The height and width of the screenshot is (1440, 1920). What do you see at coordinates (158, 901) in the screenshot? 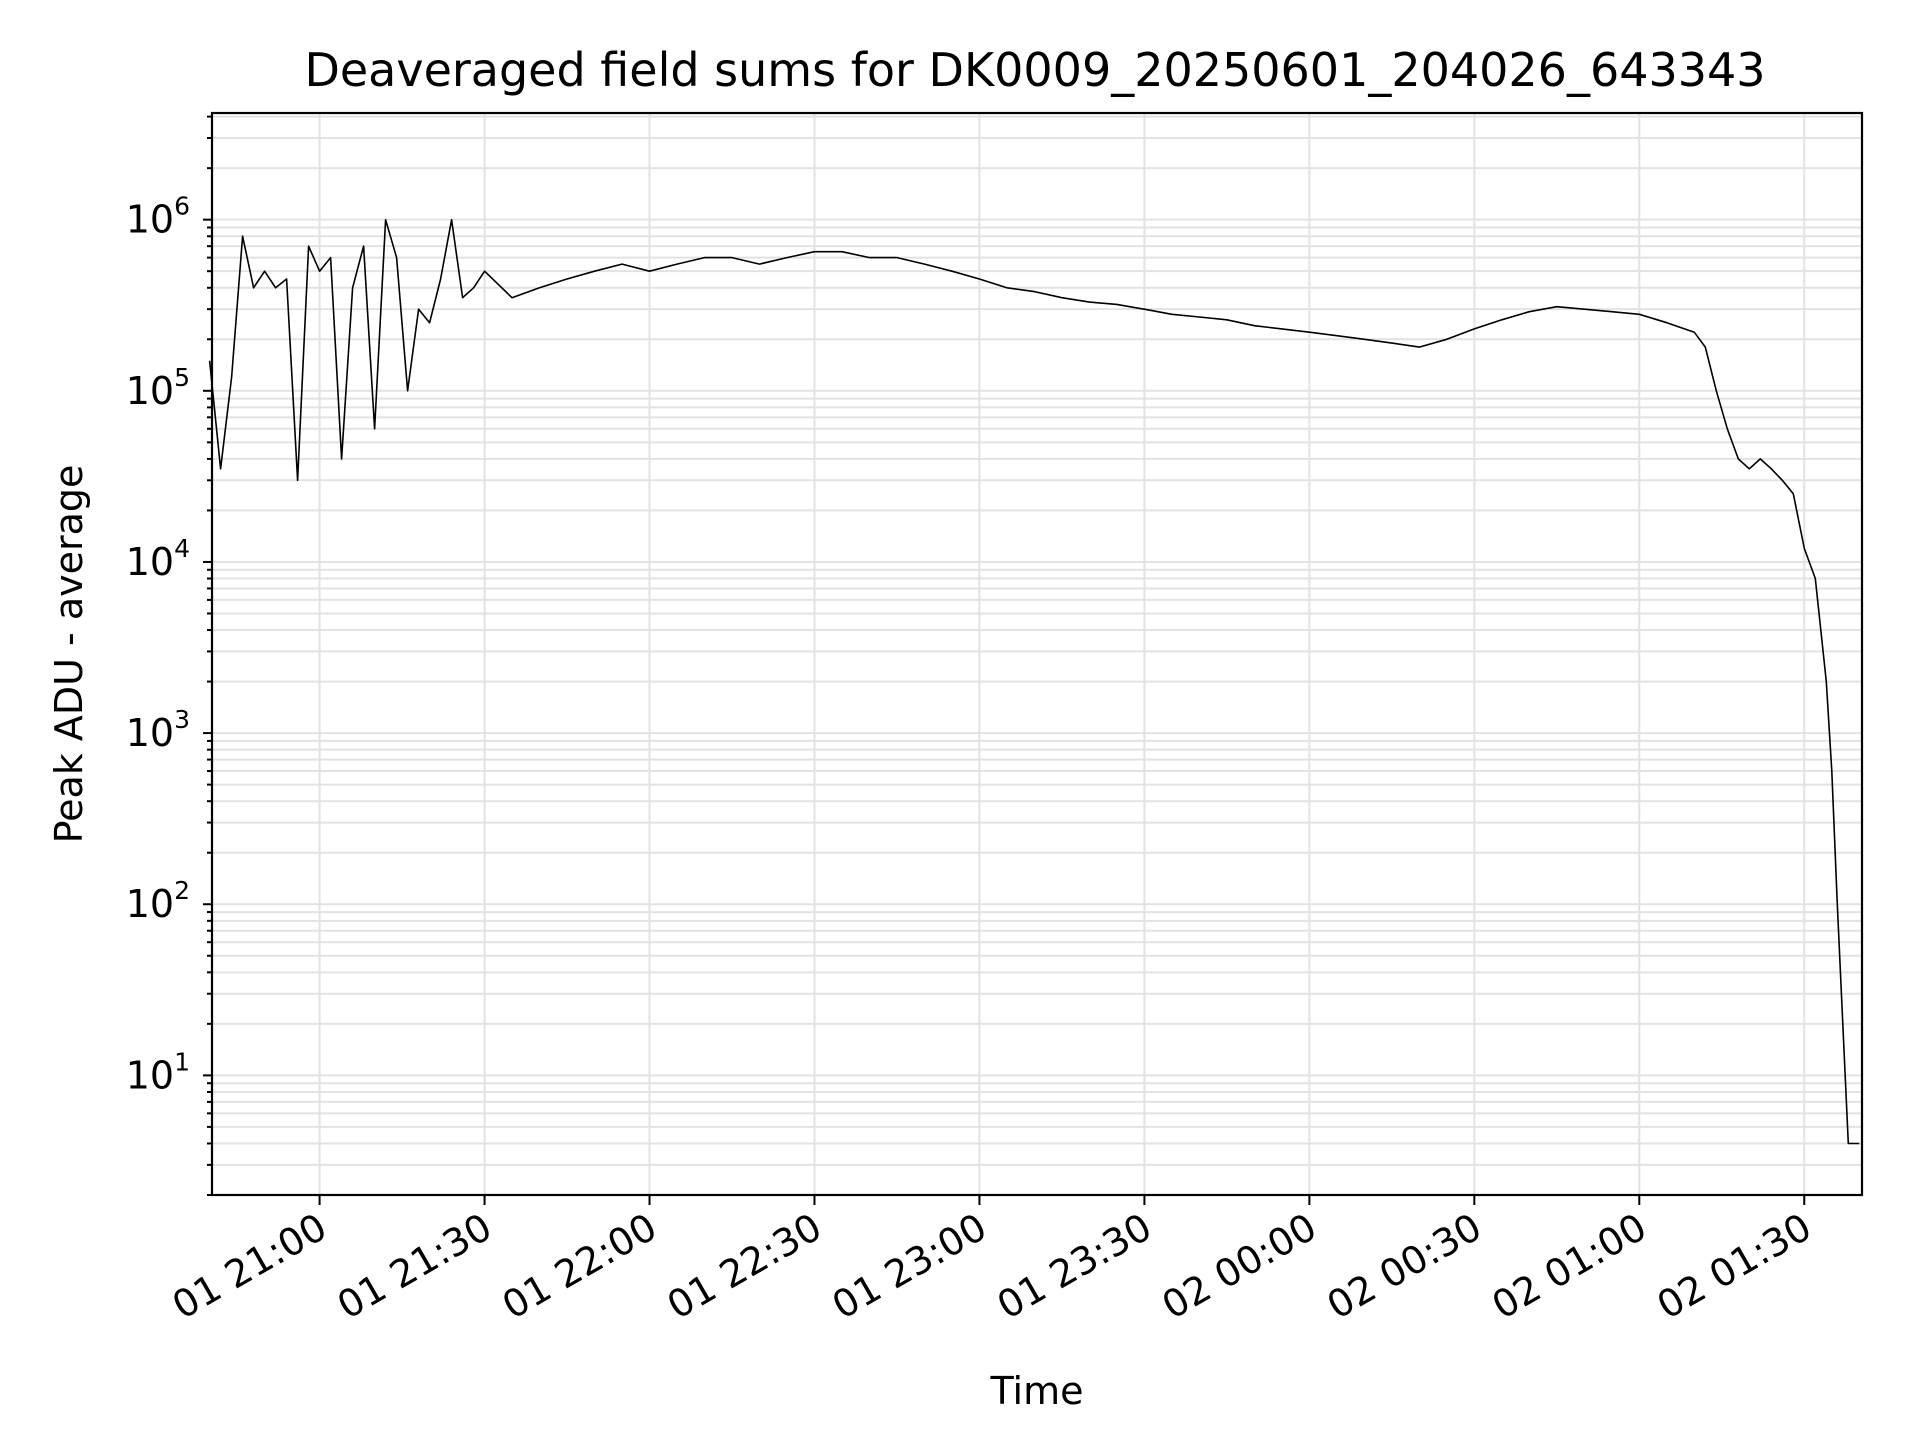
I see `y-tick-label: 10²` at bounding box center [158, 901].